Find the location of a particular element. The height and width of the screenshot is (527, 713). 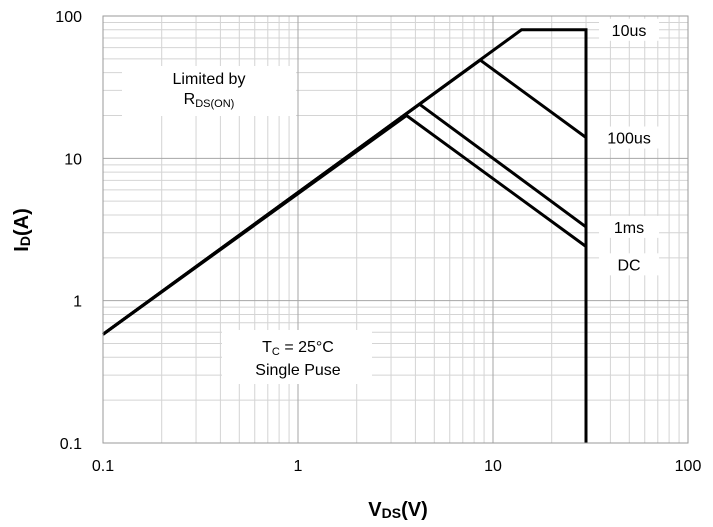

annotation-limited-by-bg is located at coordinates (209, 91).